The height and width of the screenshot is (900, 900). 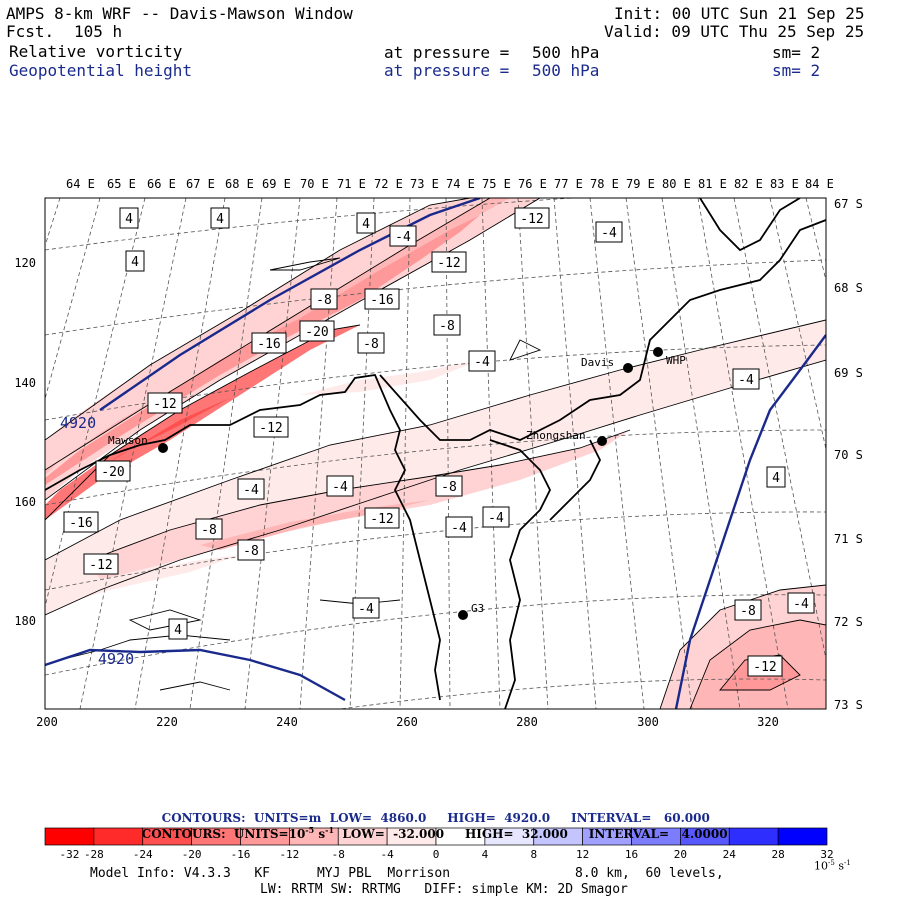 What do you see at coordinates (566, 52) in the screenshot?
I see `field1-pressure: 500 hPa` at bounding box center [566, 52].